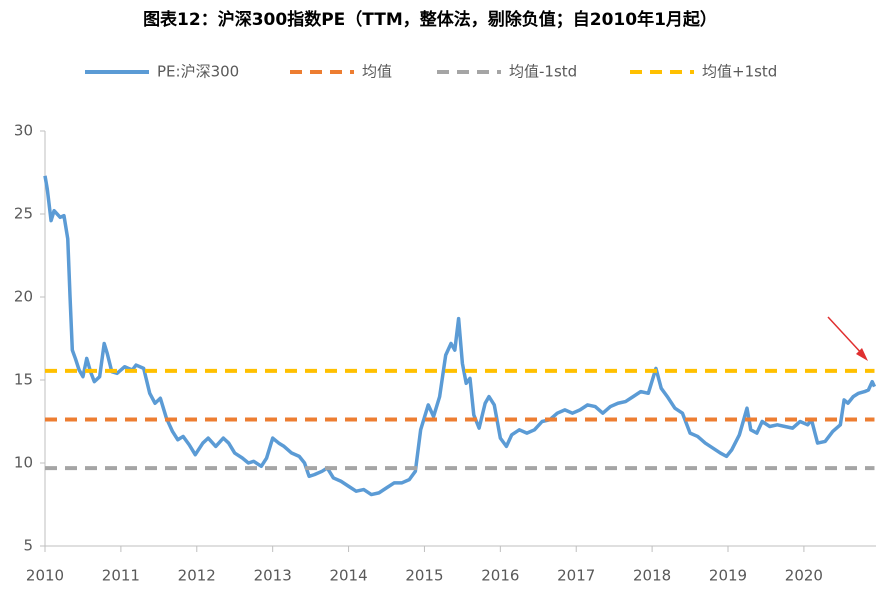 This screenshot has height=604, width=882. I want to click on x-tick-label: 2020, so click(804, 576).